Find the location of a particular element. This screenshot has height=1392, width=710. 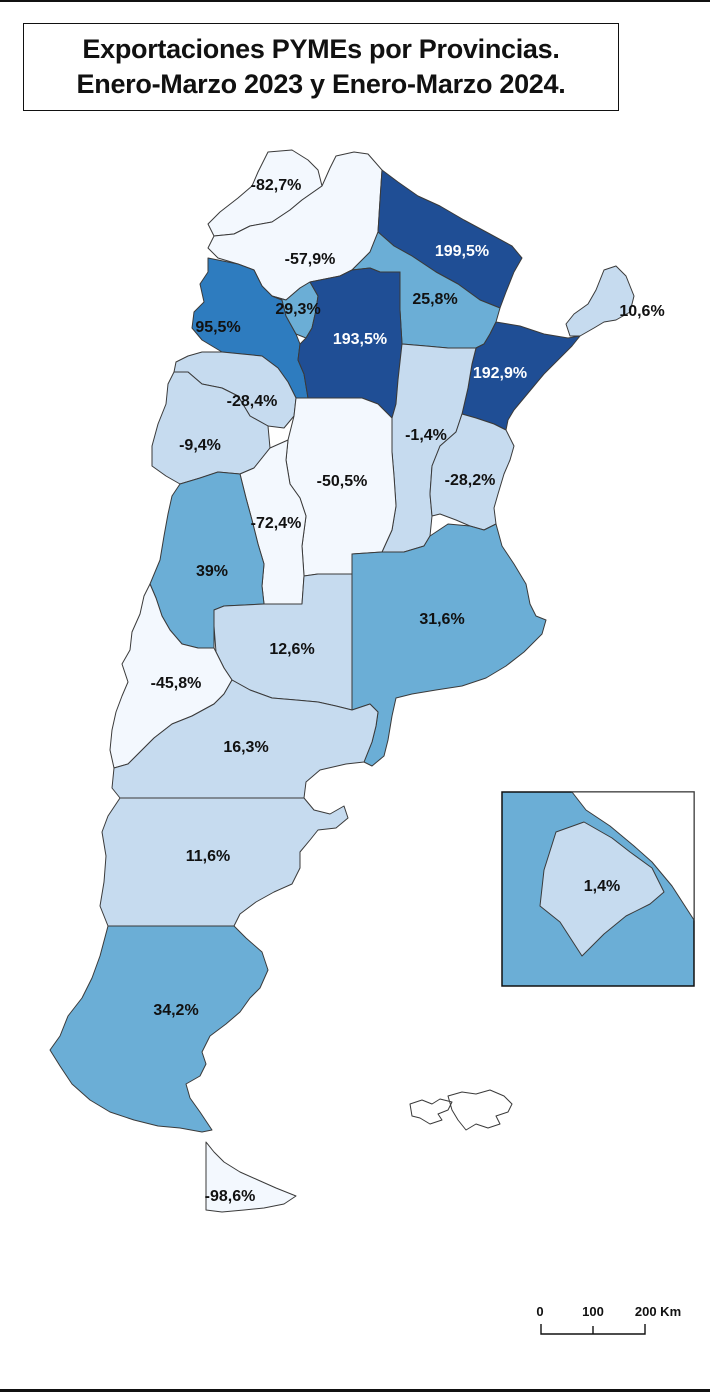

province-value-label-tucuman: 29,3% is located at coordinates (297, 309).